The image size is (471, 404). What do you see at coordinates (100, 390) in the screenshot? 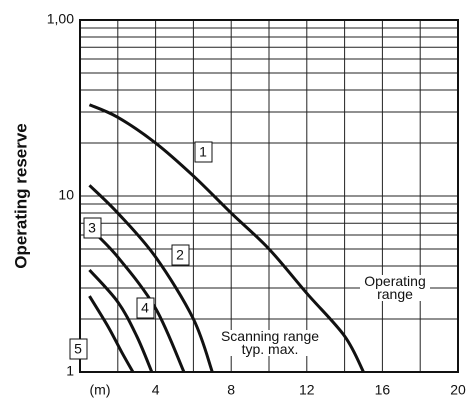
I see `x-axis-label: (m)` at bounding box center [100, 390].